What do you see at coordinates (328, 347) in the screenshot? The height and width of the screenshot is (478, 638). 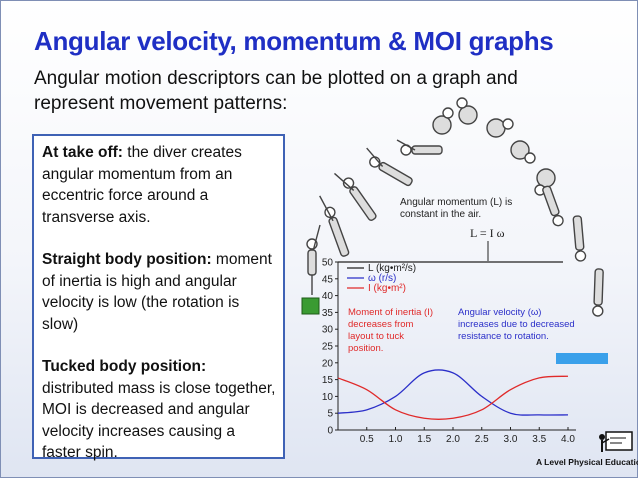 I see `y-tick-label: 25` at bounding box center [328, 347].